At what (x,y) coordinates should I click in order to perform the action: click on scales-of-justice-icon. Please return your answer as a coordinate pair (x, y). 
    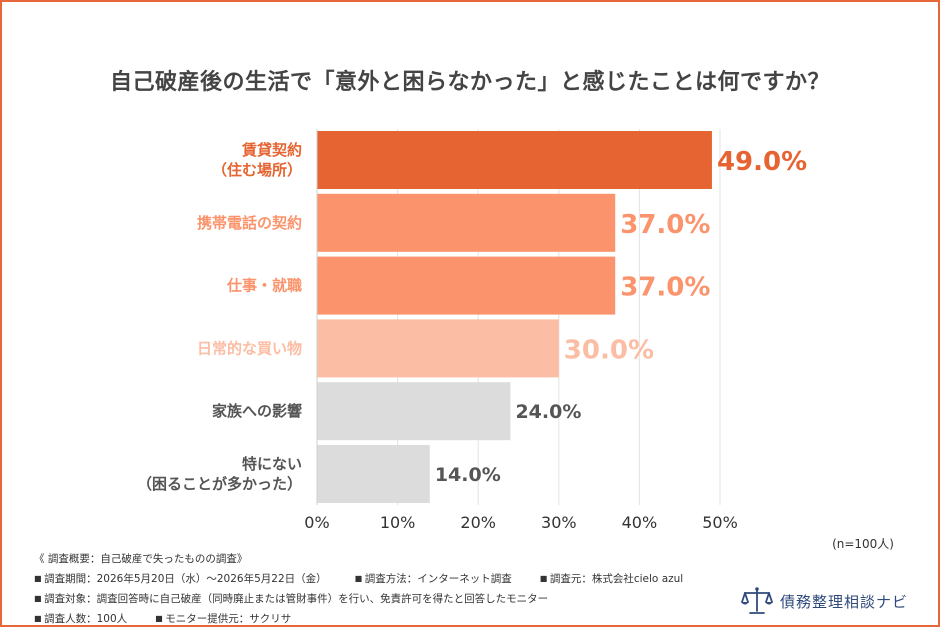
    Looking at the image, I should click on (757, 600).